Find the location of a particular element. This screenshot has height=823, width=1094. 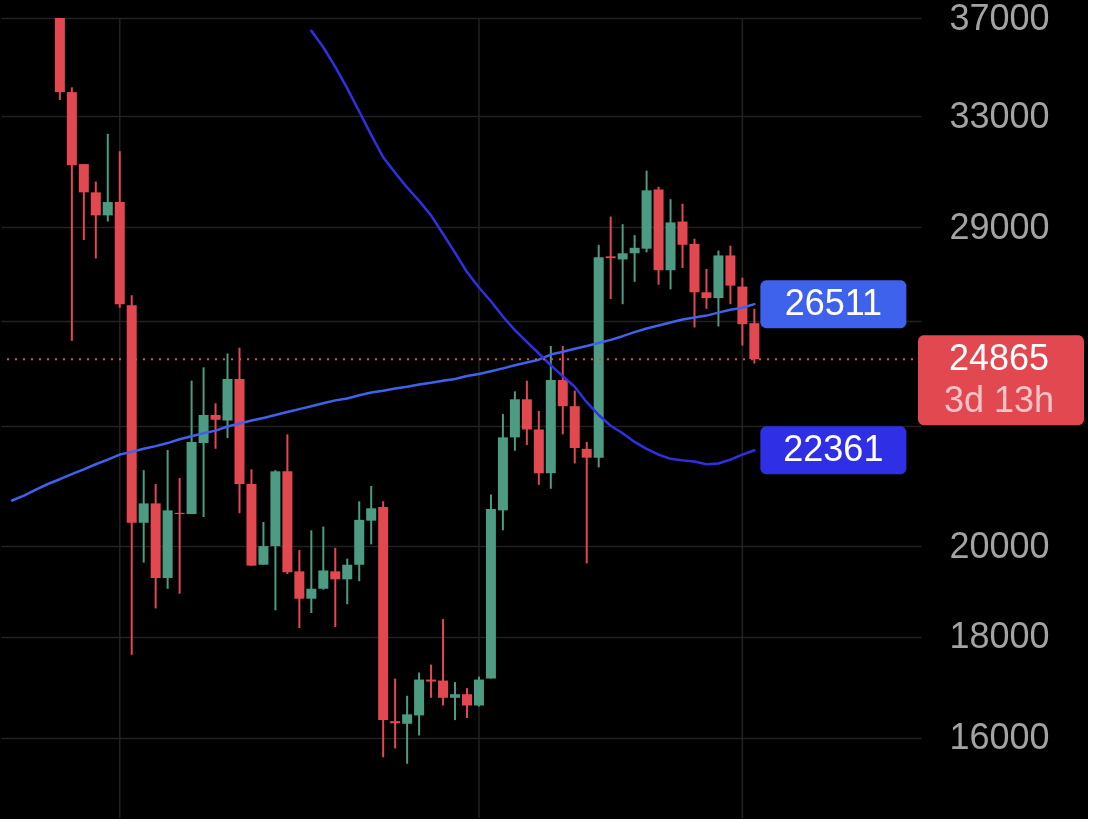

y-tick-label: 16000 is located at coordinates (999, 737).